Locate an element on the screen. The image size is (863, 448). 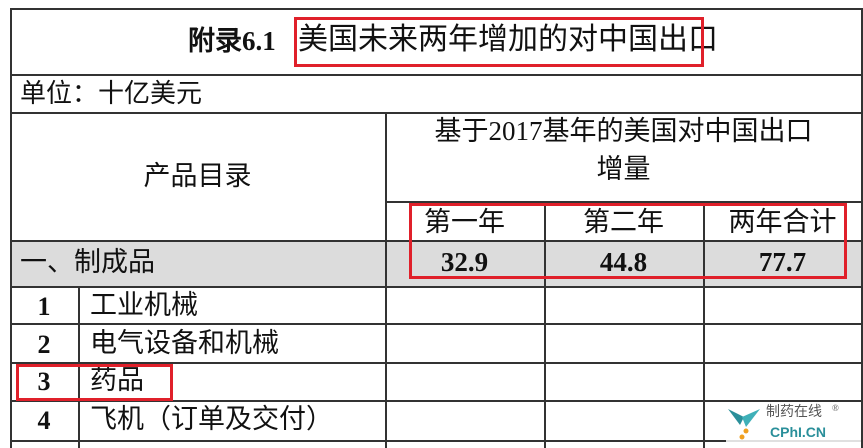
col-group-header-line1: 基于2017基年的美国对中国出口 is located at coordinates (623, 131).